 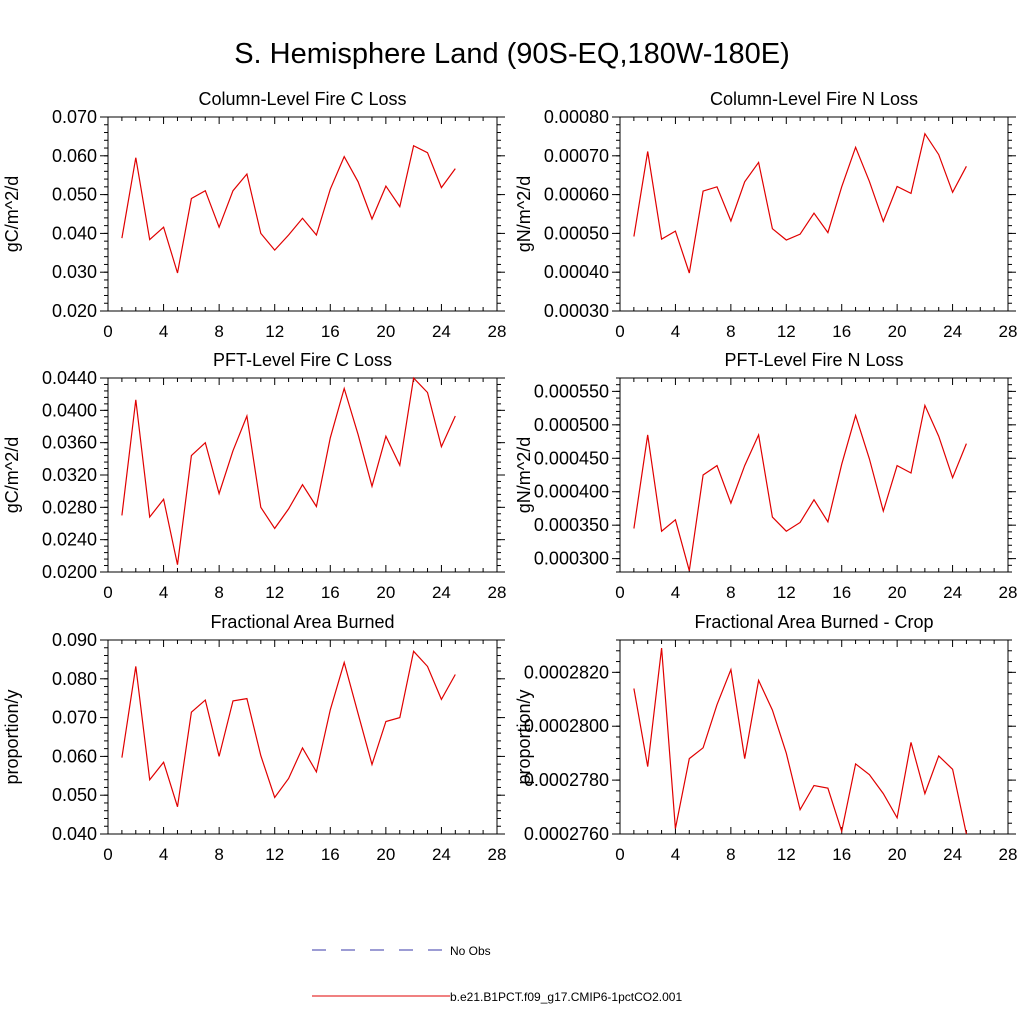 I want to click on y-tick-label: 0.000400, so click(x=571, y=492).